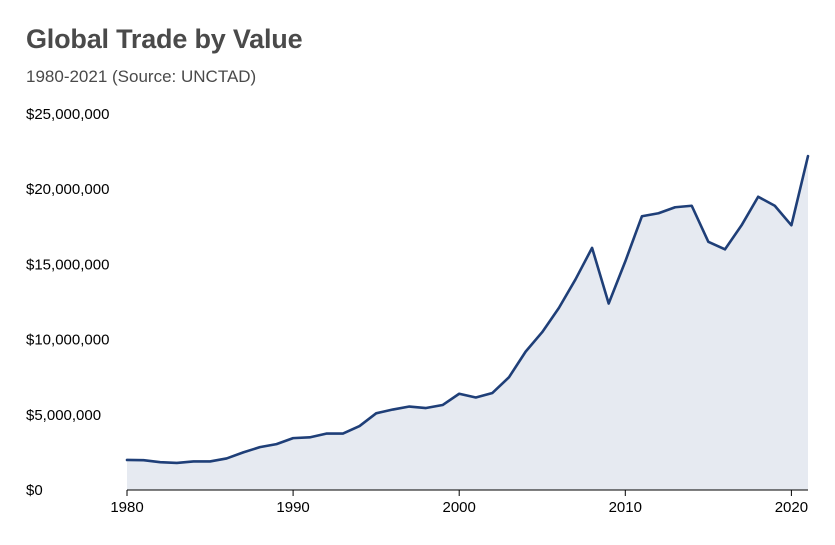 This screenshot has width=835, height=545. Describe the element at coordinates (791, 507) in the screenshot. I see `x-tick-label-2020: 2020` at that location.